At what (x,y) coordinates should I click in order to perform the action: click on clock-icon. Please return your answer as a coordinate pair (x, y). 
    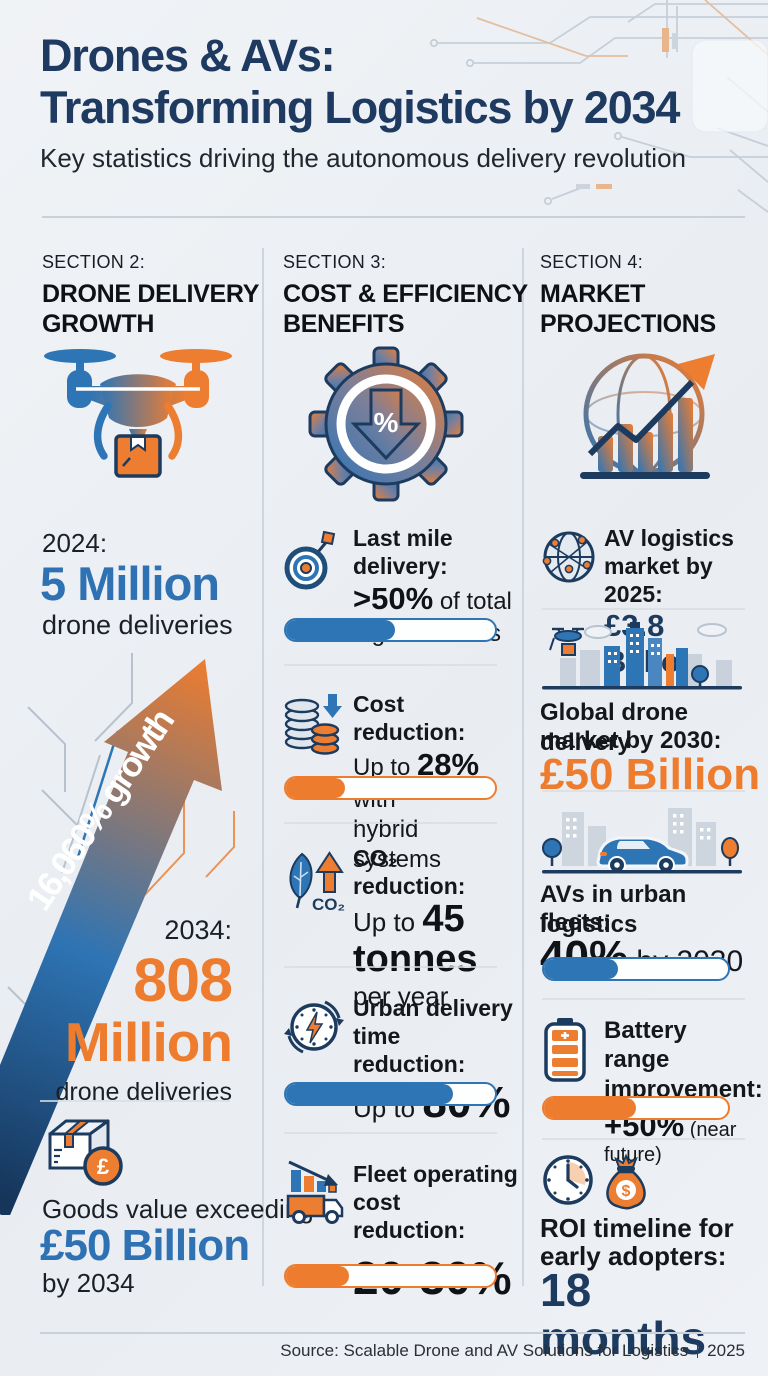
    Looking at the image, I should click on (568, 1180).